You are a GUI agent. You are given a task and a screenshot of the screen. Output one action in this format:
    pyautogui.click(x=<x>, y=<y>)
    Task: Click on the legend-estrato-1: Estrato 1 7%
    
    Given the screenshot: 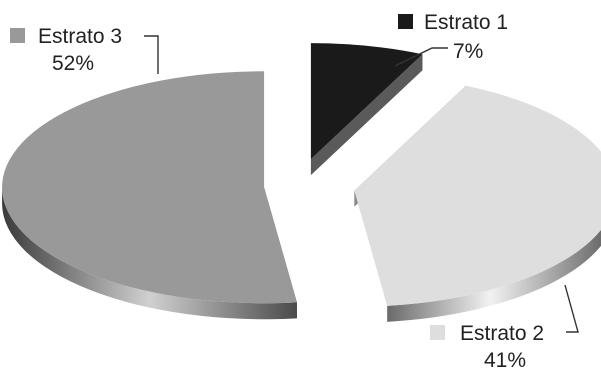 What is the action you would take?
    pyautogui.click(x=451, y=39)
    